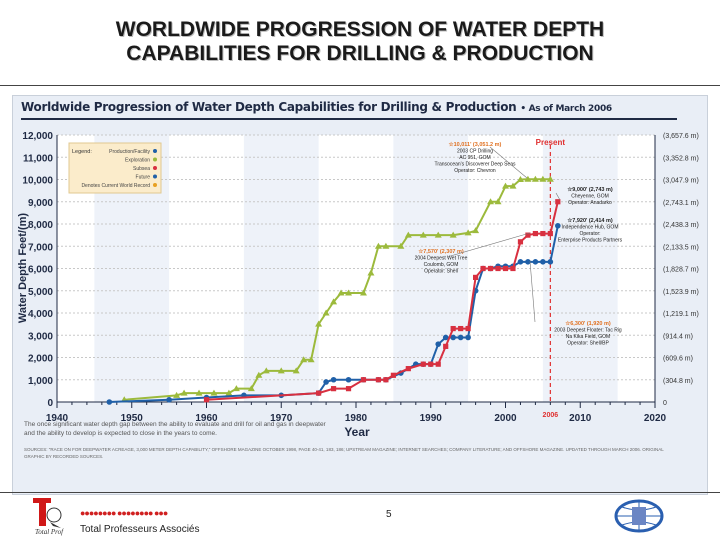  What do you see at coordinates (115, 168) in the screenshot?
I see `legend-box` at bounding box center [115, 168].